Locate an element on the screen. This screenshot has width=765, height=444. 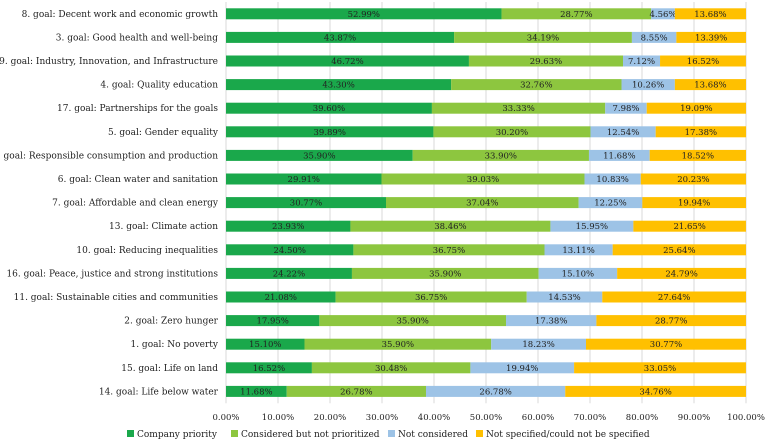
data-label: 35.90% is located at coordinates (398, 345).